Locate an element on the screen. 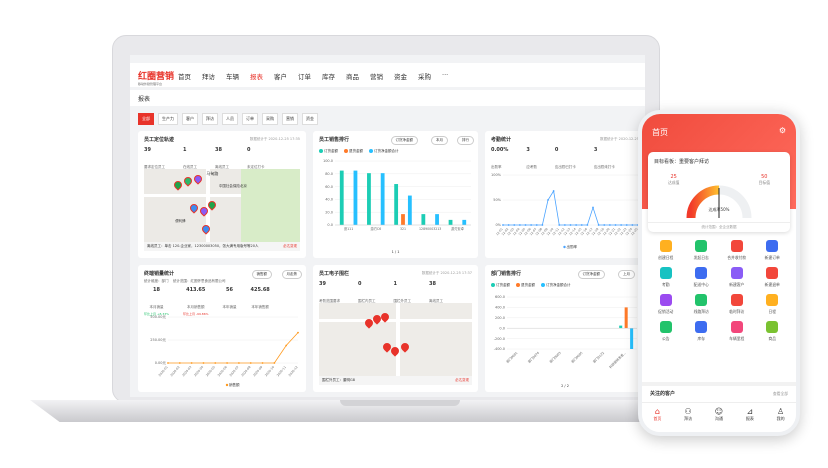  filter-tab: 营销 is located at coordinates (290, 119).